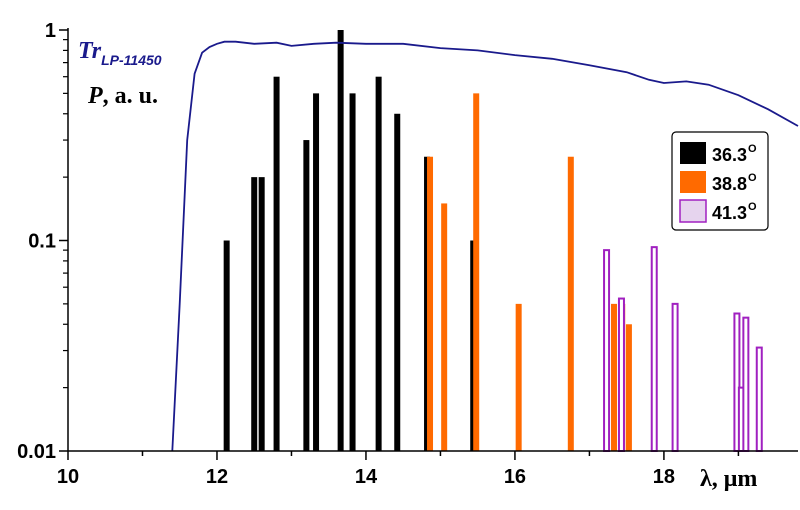  I want to click on legend-label-2: 38.8, so click(729, 184).